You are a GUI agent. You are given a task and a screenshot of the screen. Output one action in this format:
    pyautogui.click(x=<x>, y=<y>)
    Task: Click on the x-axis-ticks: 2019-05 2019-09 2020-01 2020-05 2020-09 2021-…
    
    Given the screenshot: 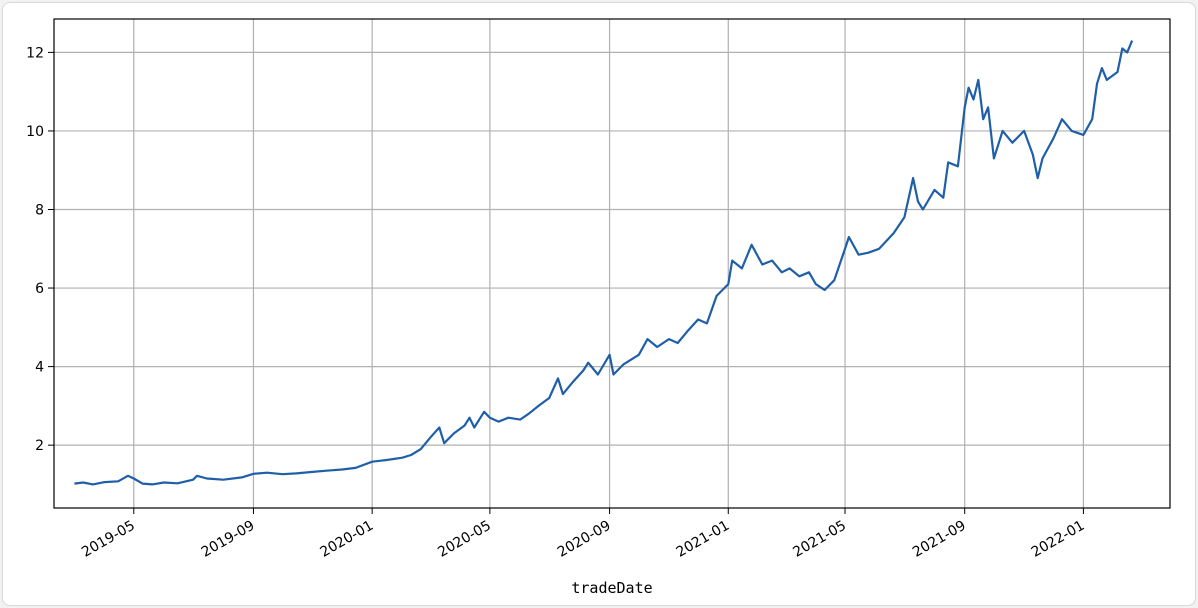 What is the action you would take?
    pyautogui.click(x=583, y=534)
    